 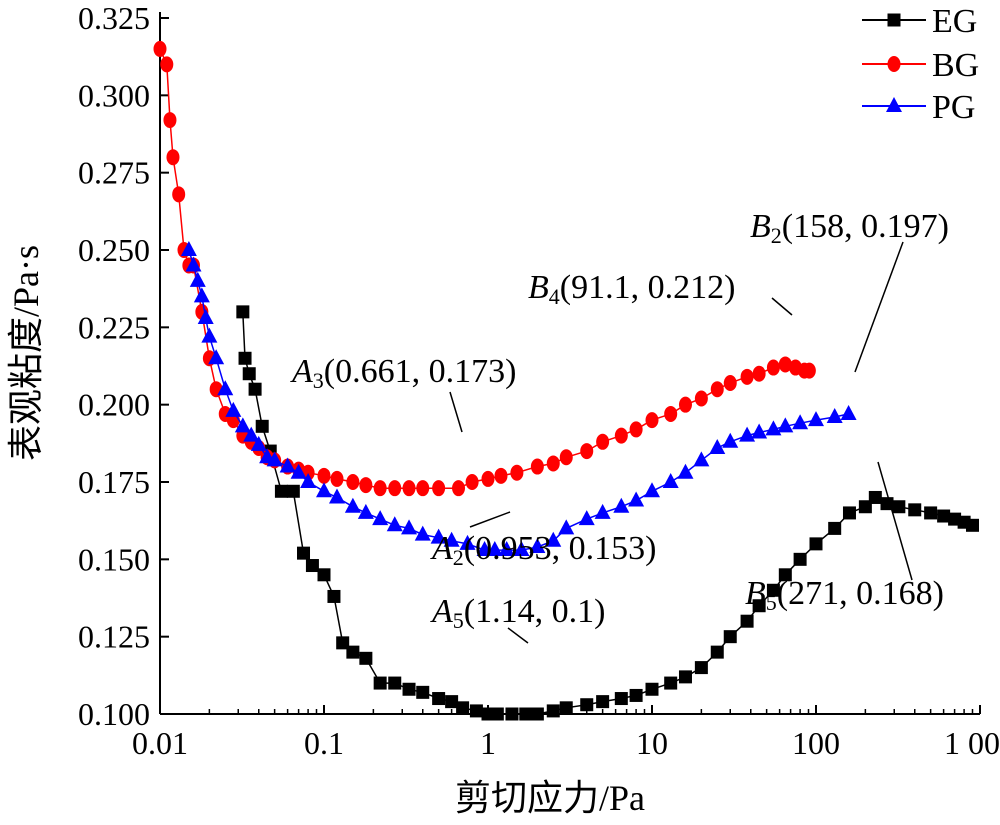 I want to click on y-tick-label: 0.175, so click(x=114, y=482).